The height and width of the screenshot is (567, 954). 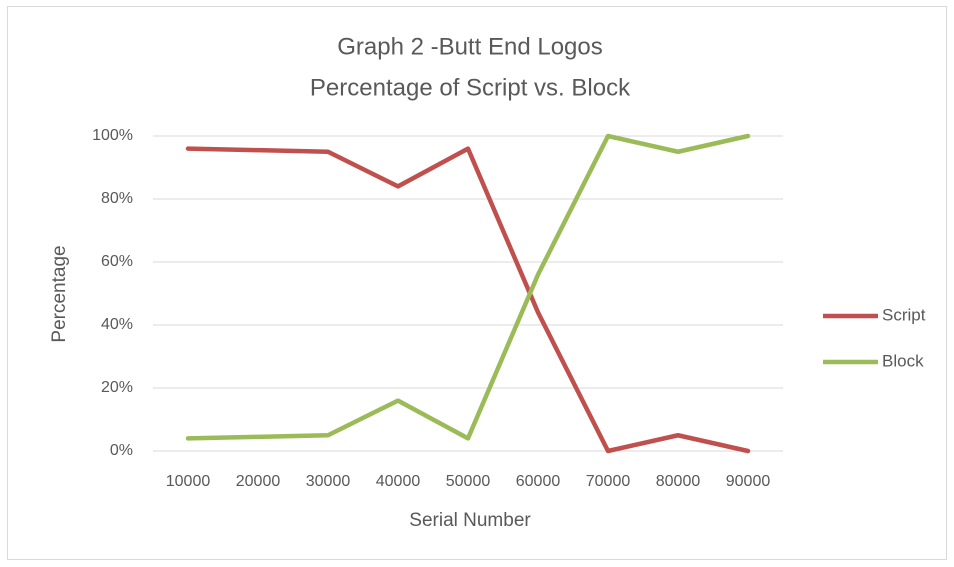 What do you see at coordinates (121, 450) in the screenshot?
I see `y-tick-label: 0%` at bounding box center [121, 450].